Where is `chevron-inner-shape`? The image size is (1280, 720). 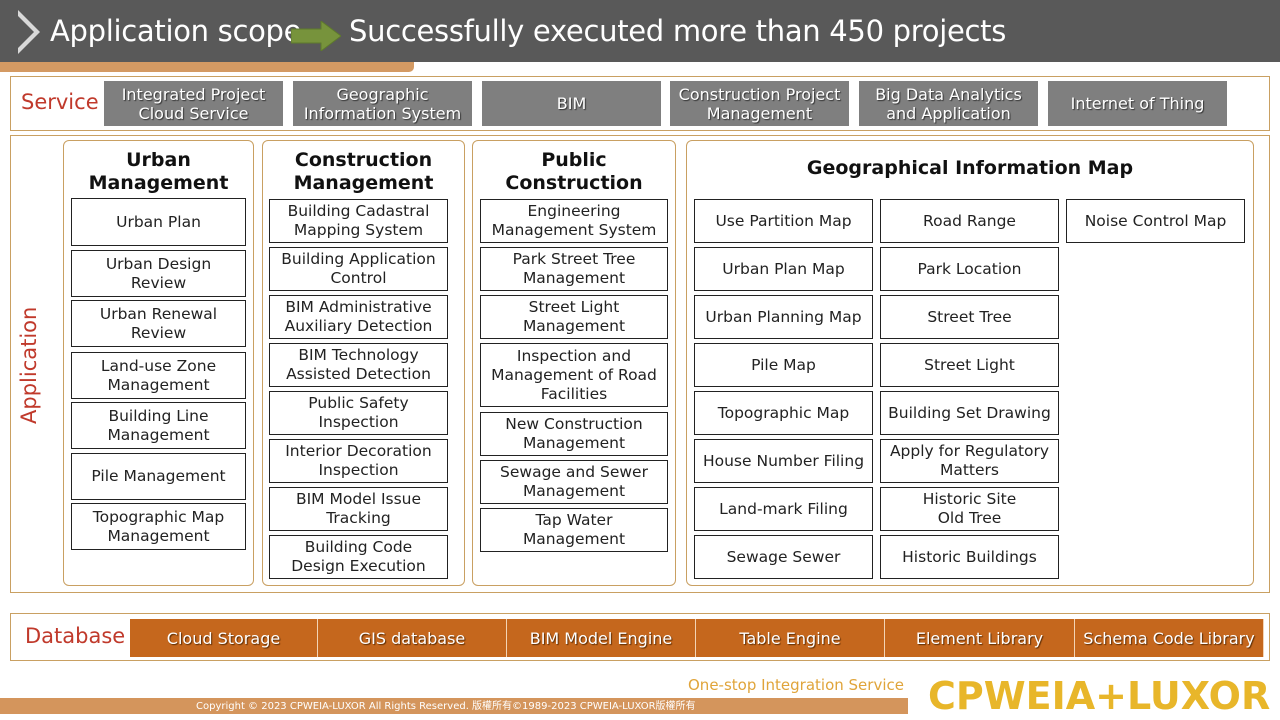
chevron-inner-shape is located at coordinates (26, 32).